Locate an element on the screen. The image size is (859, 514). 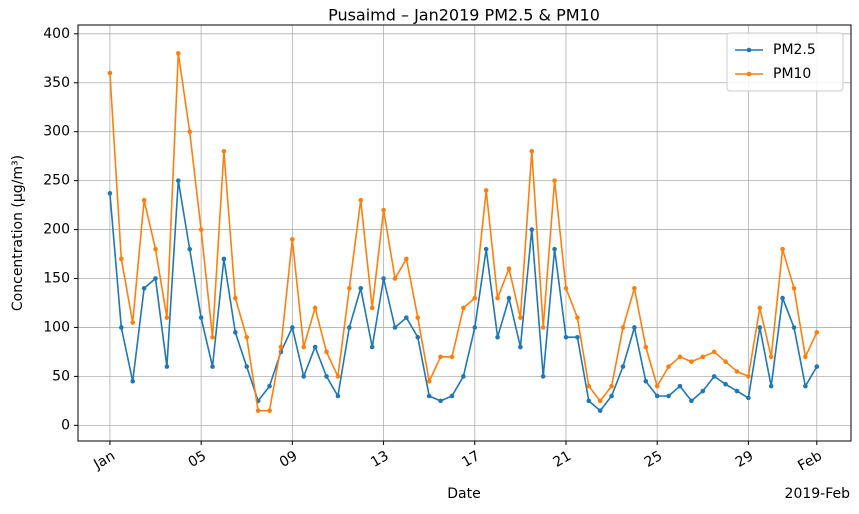
y-tick-label: 100 is located at coordinates (56, 327).